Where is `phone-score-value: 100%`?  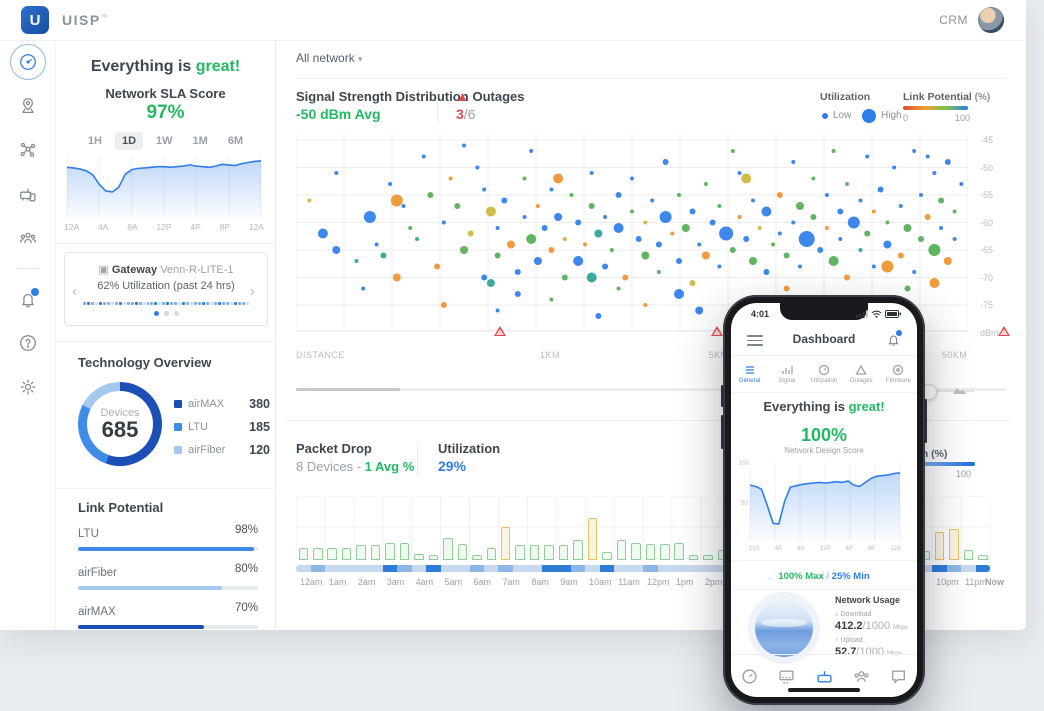 phone-score-value: 100% is located at coordinates (824, 435).